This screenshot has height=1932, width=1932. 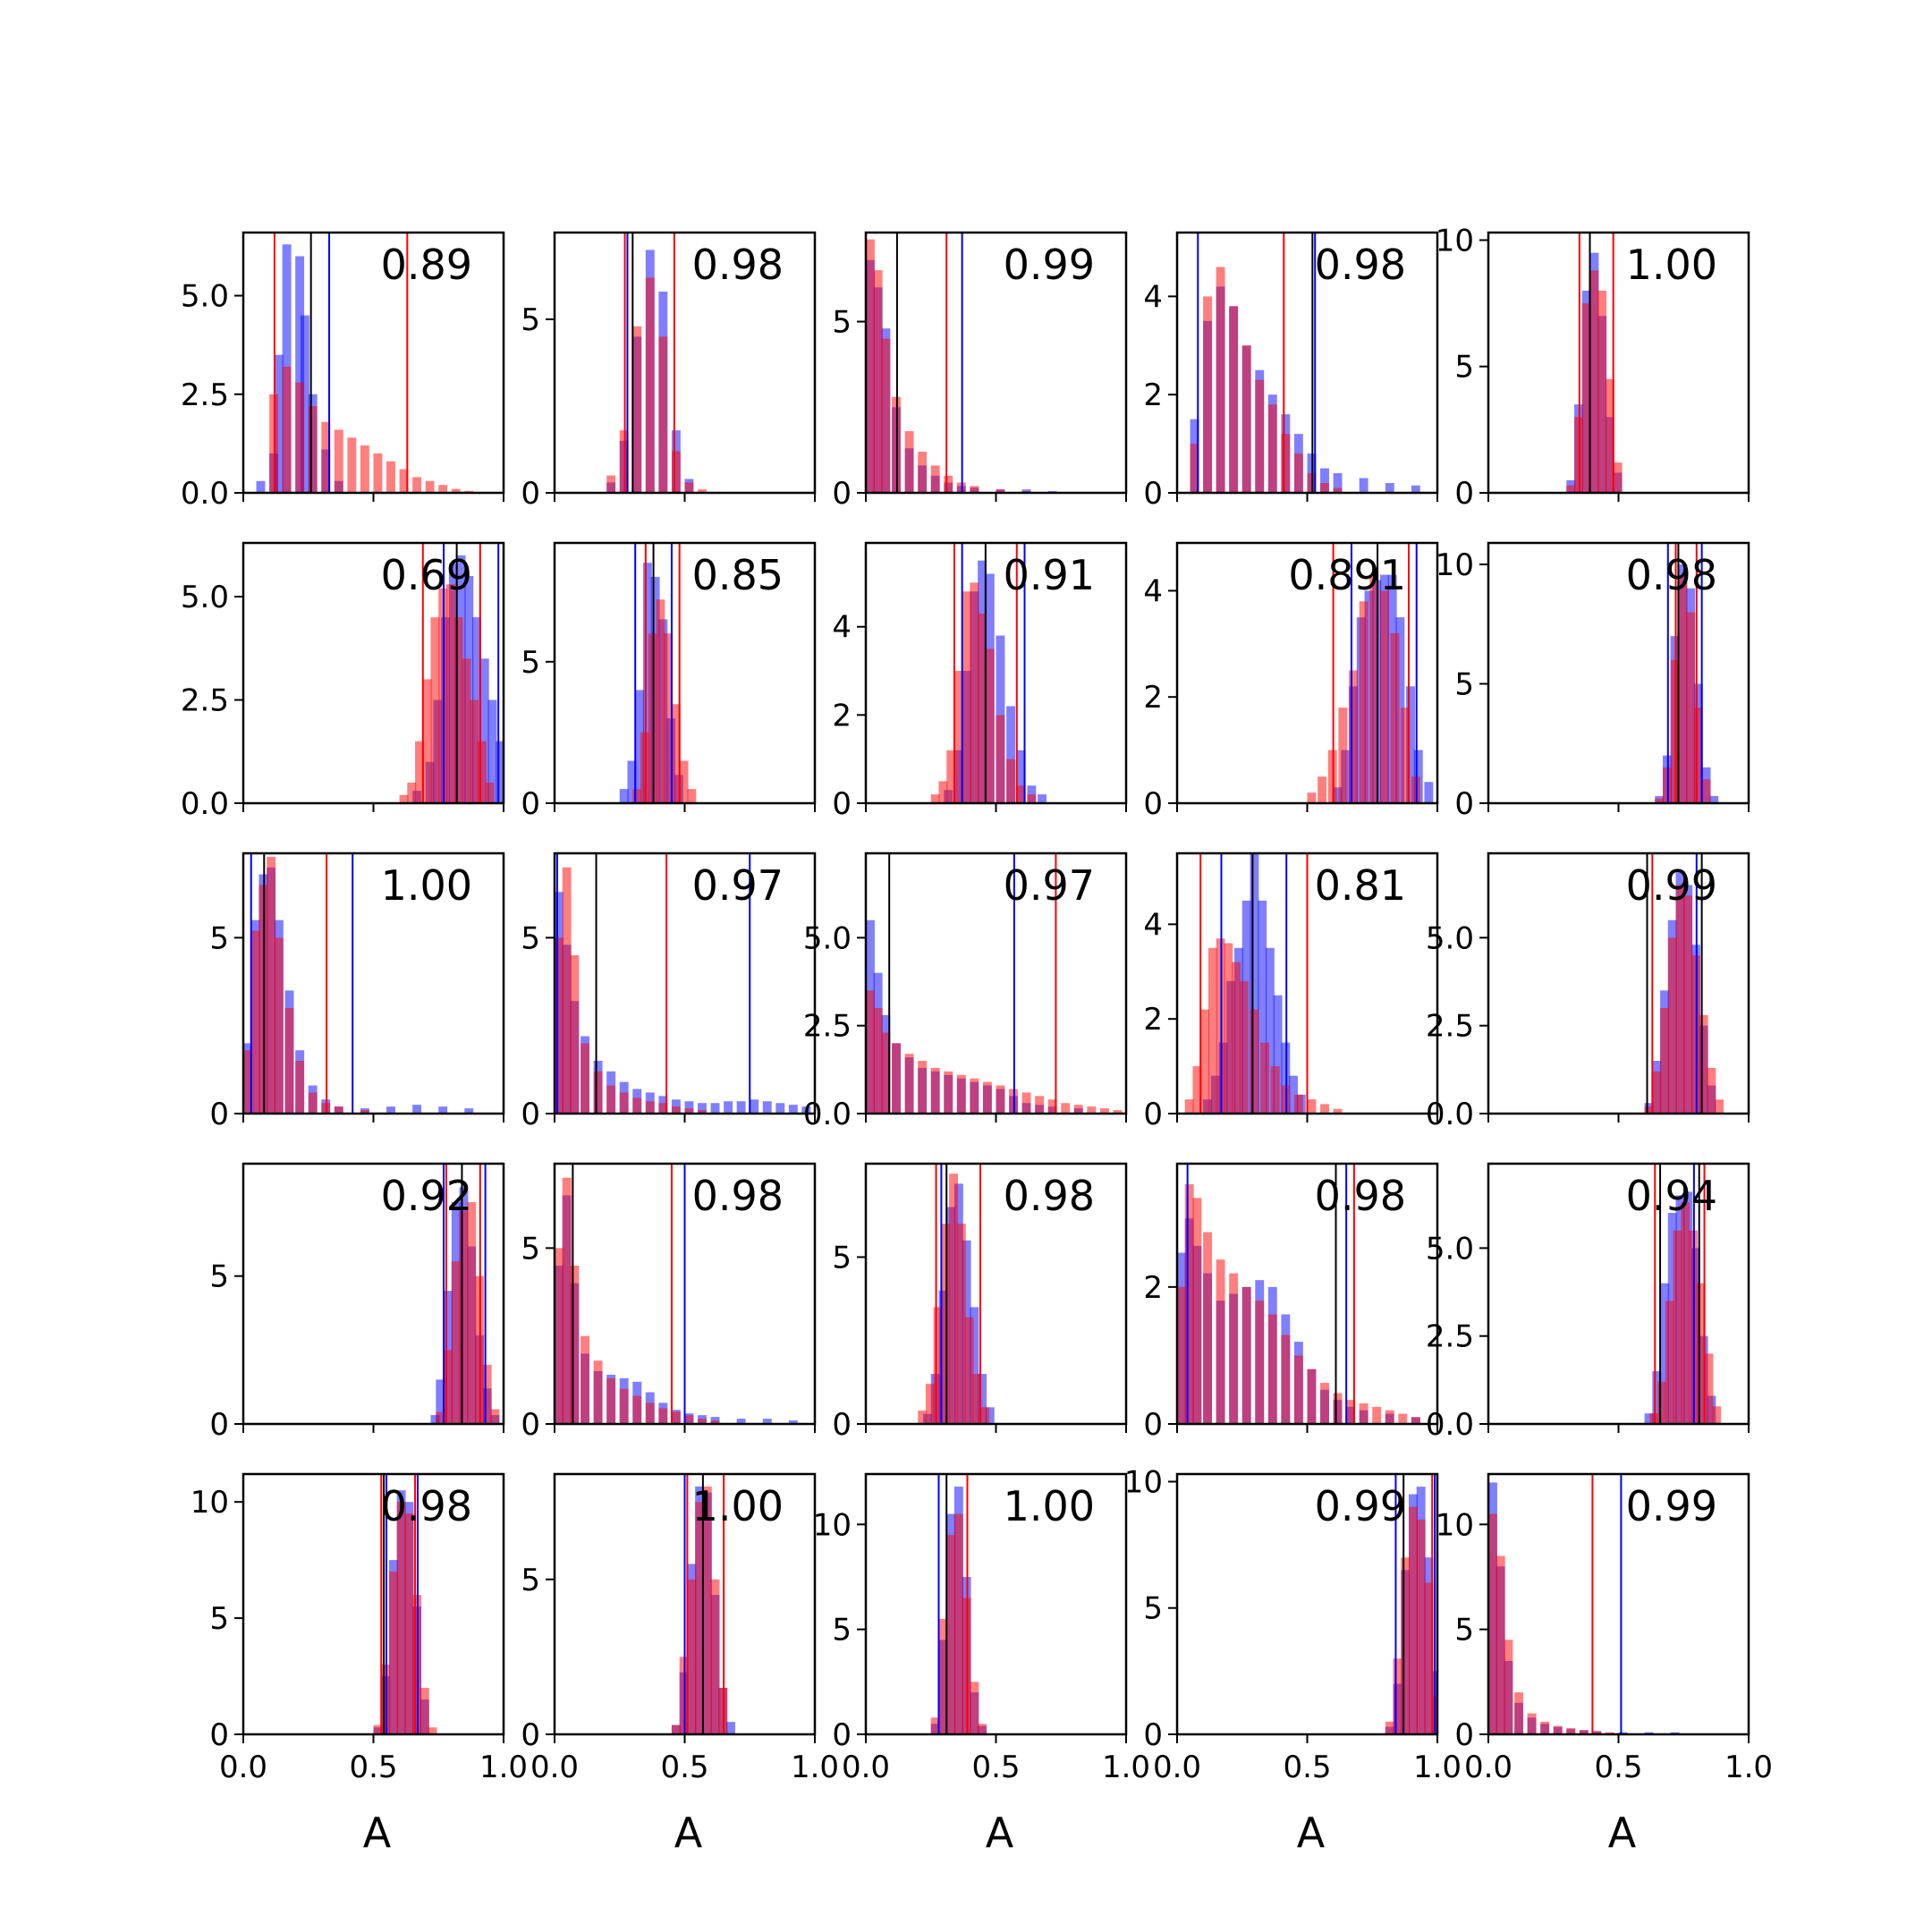 What do you see at coordinates (738, 575) in the screenshot?
I see `panel-value-label: 0.85` at bounding box center [738, 575].